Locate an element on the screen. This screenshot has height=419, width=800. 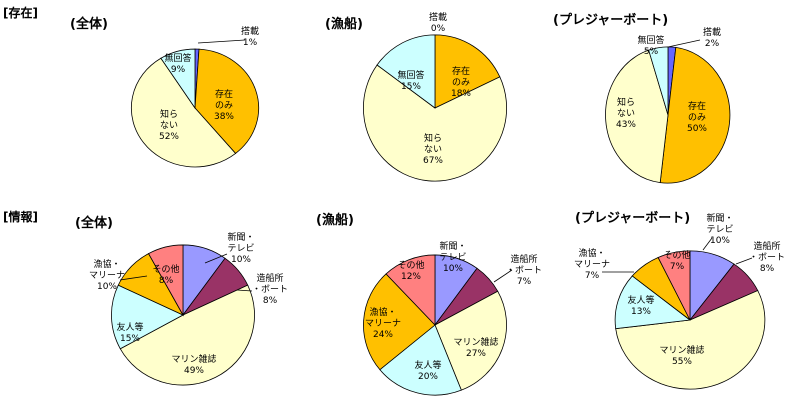
slice-value-label: 55% is located at coordinates (682, 362).